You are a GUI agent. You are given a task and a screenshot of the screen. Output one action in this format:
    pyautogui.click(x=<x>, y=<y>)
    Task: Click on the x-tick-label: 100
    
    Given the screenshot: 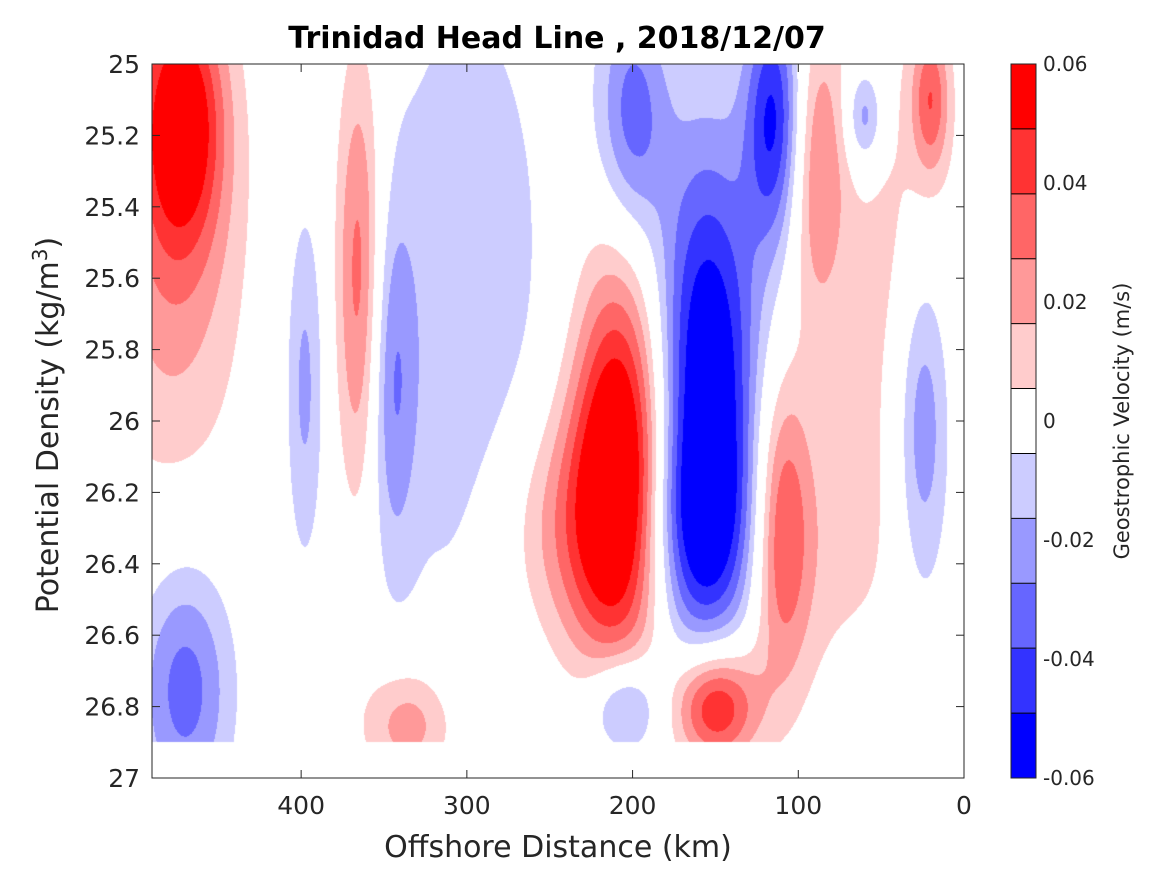 What is the action you would take?
    pyautogui.click(x=798, y=805)
    